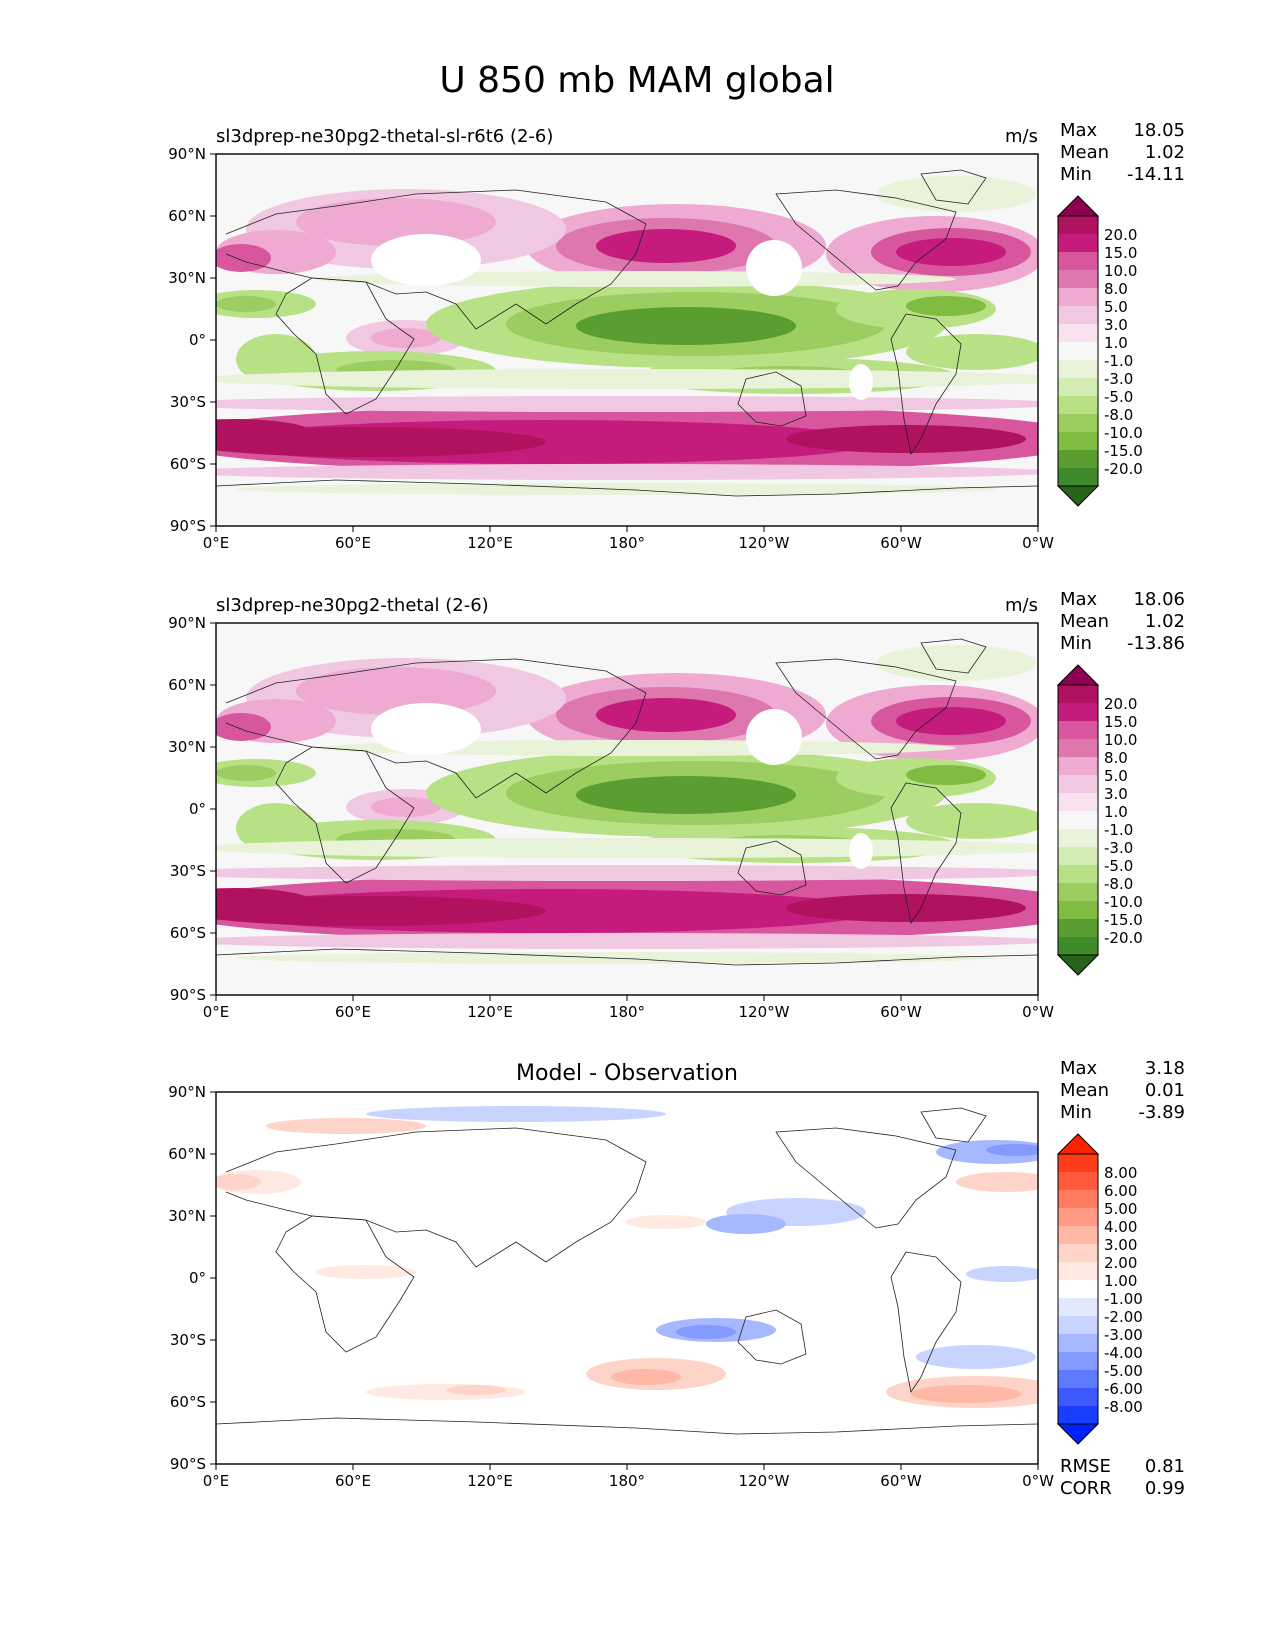  What do you see at coordinates (188, 526) in the screenshot?
I see `y-tick-label: 90°S` at bounding box center [188, 526].